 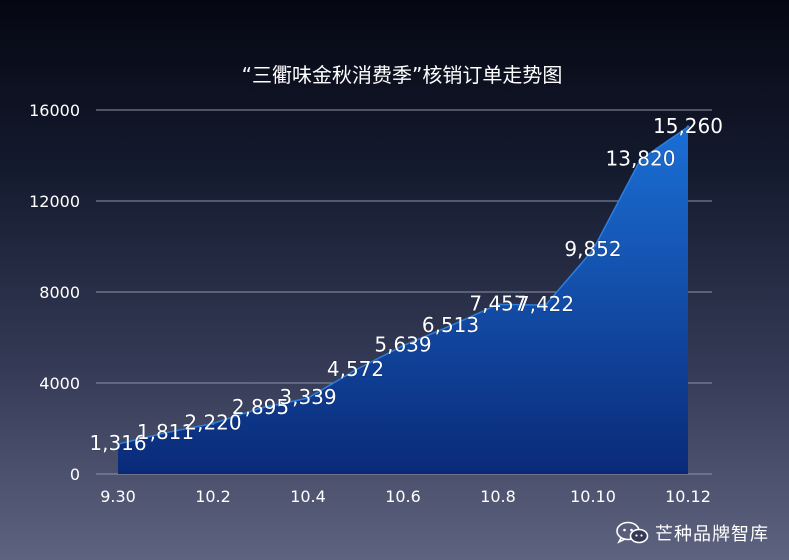 What do you see at coordinates (498, 496) in the screenshot?
I see `x-tick-label: 10.8` at bounding box center [498, 496].